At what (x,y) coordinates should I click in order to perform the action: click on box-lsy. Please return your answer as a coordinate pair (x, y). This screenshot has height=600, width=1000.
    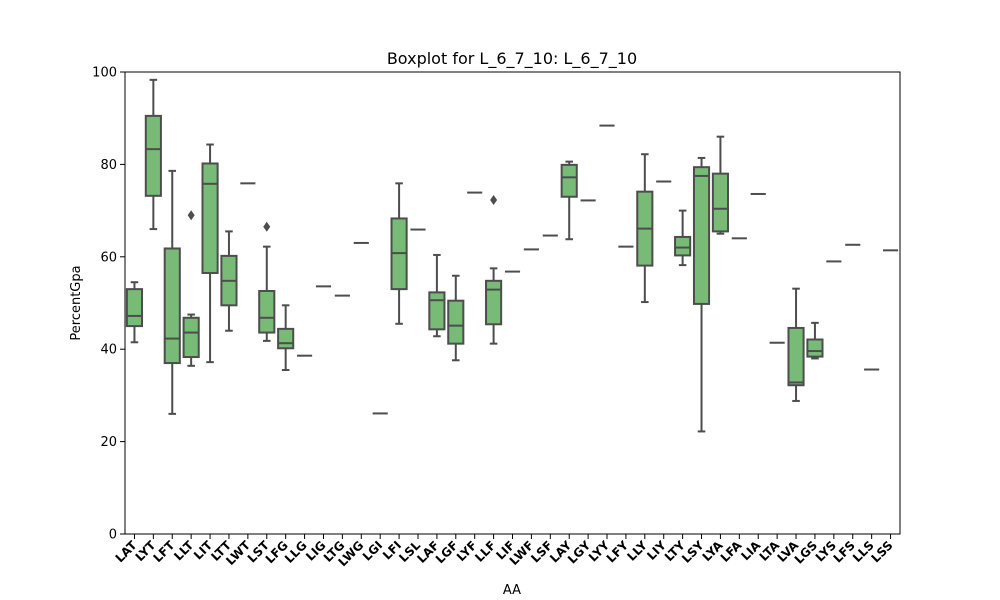
    Looking at the image, I should click on (701, 294).